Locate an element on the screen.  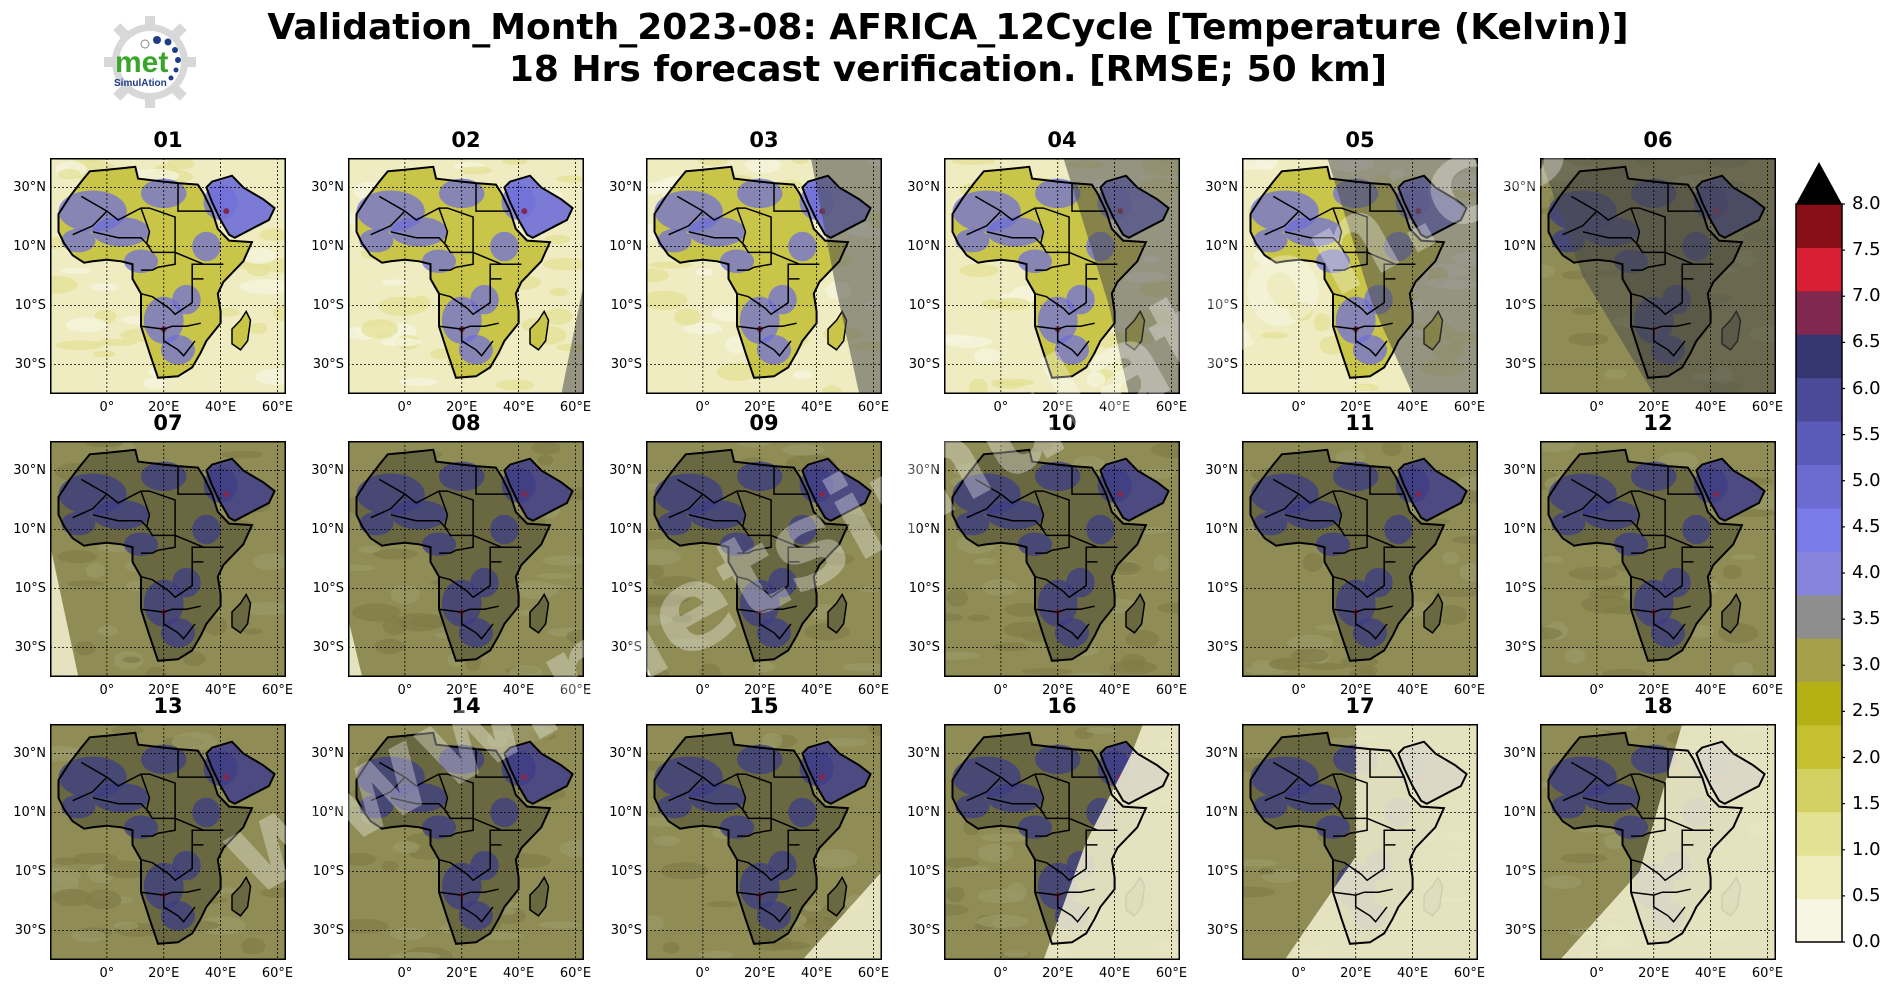
shading-overlay is located at coordinates (1121, 276).